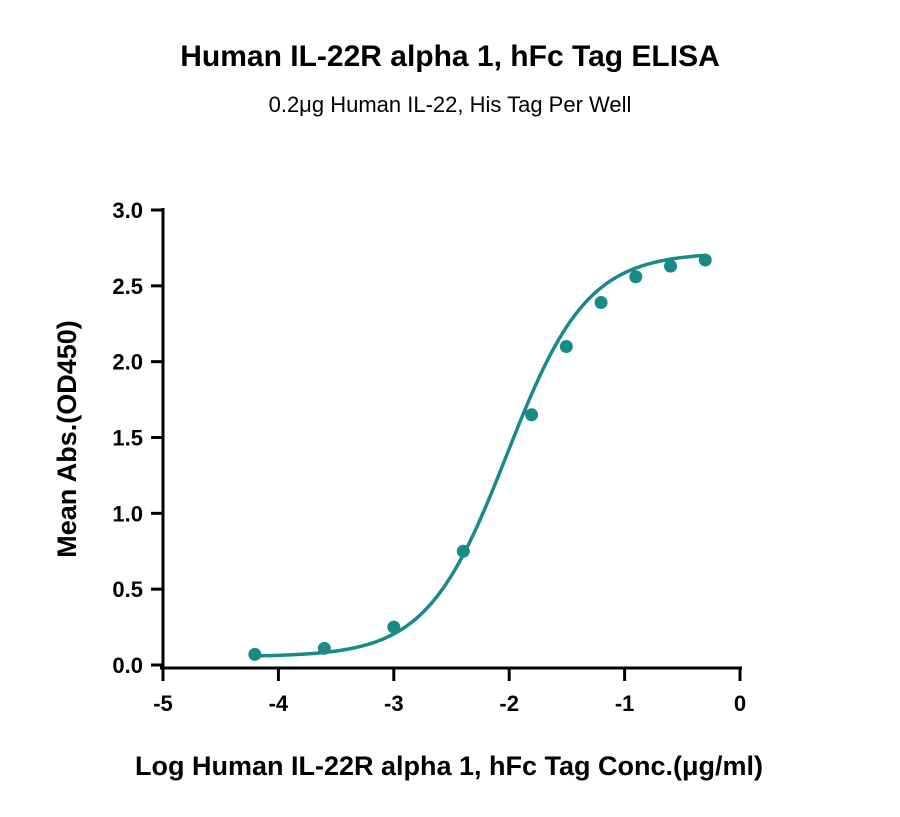 The height and width of the screenshot is (817, 900). What do you see at coordinates (279, 703) in the screenshot?
I see `x-tick-label: -4` at bounding box center [279, 703].